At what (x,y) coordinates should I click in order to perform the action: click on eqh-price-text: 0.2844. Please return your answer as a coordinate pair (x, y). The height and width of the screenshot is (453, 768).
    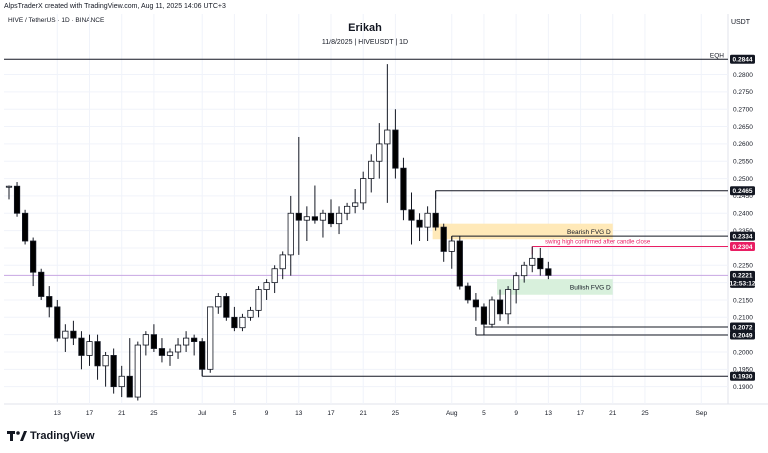
    Looking at the image, I should click on (743, 60).